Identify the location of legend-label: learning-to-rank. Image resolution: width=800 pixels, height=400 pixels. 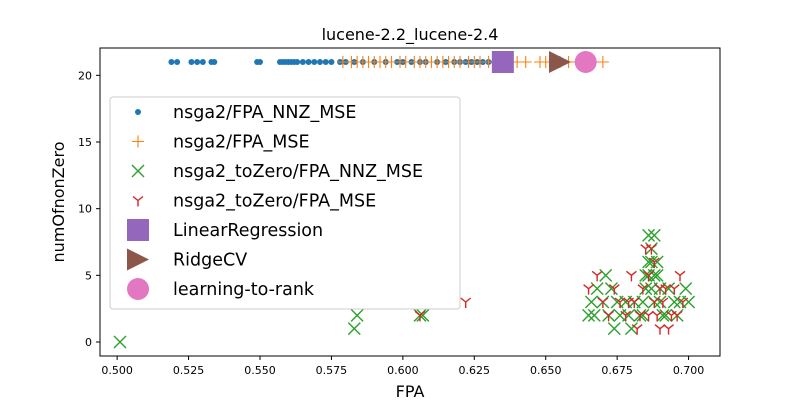
(244, 290).